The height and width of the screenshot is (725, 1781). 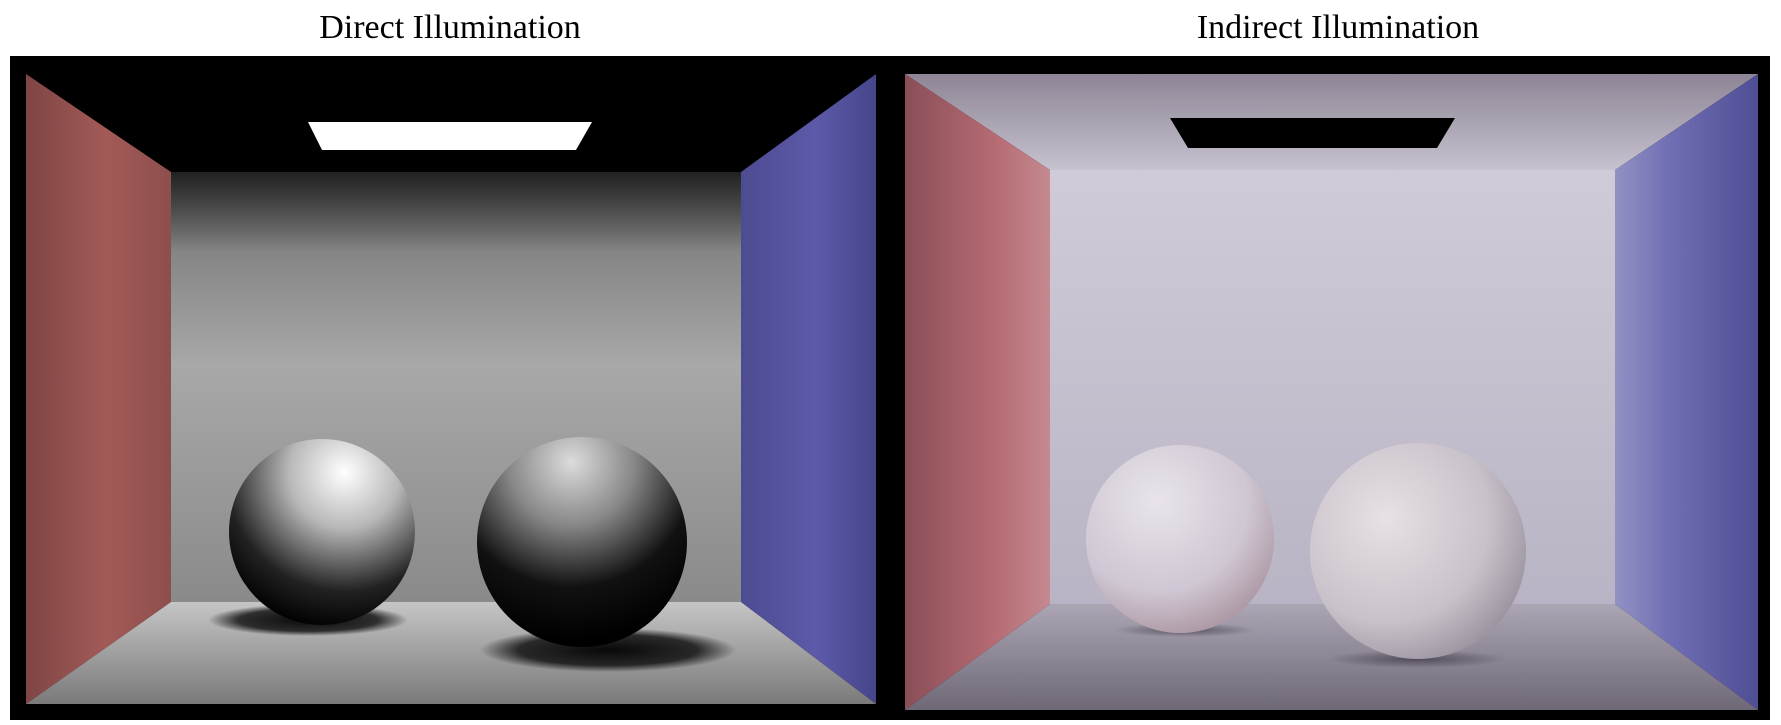 I want to click on right-caption: Indirect Illumination, so click(x=1338, y=27).